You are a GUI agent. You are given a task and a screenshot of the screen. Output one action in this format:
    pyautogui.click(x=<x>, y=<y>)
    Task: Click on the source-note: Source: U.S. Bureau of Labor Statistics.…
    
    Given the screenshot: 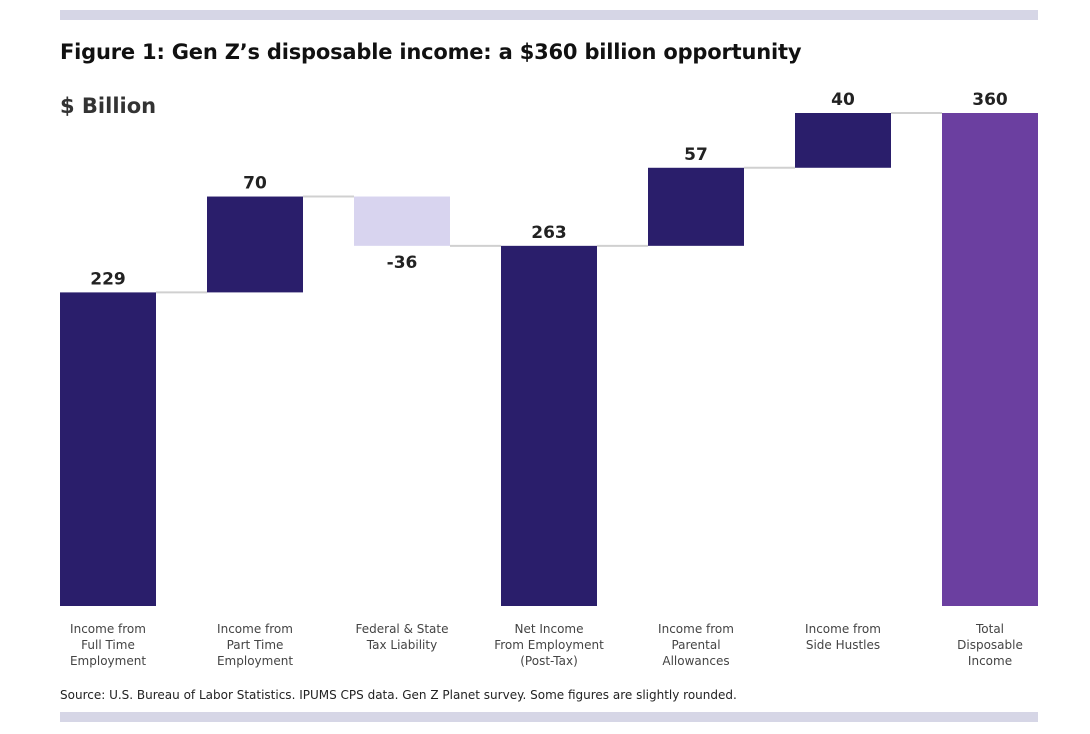 What is the action you would take?
    pyautogui.click(x=398, y=695)
    